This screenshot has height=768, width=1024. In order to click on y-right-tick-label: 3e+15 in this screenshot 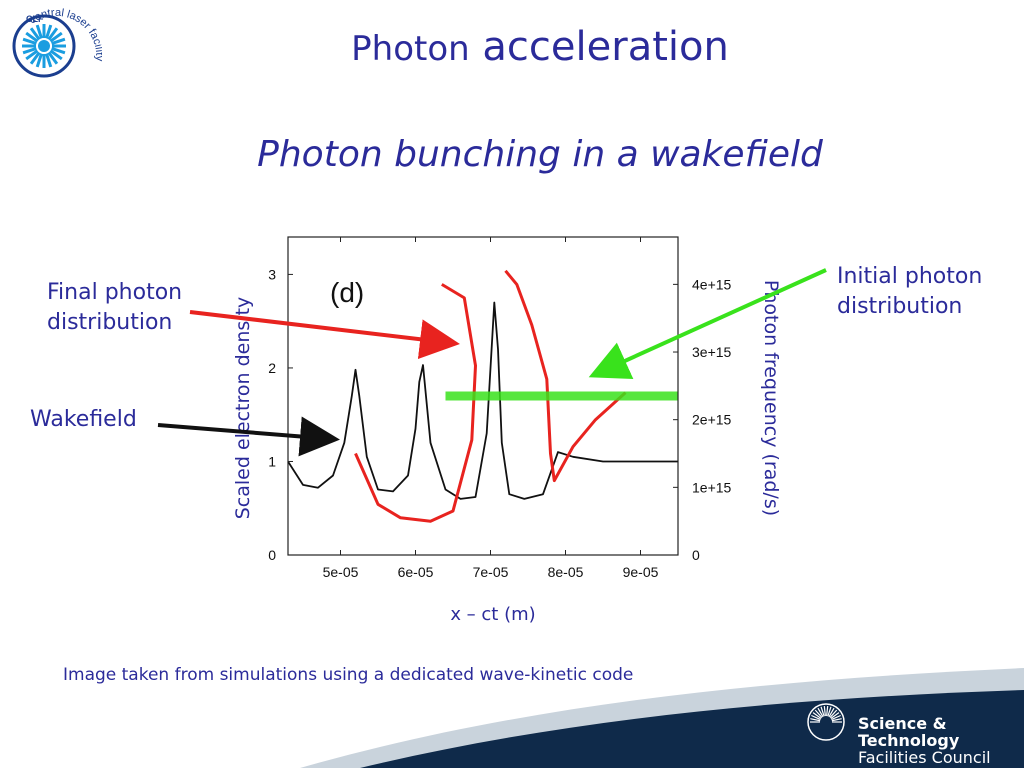, I will do `click(712, 352)`.